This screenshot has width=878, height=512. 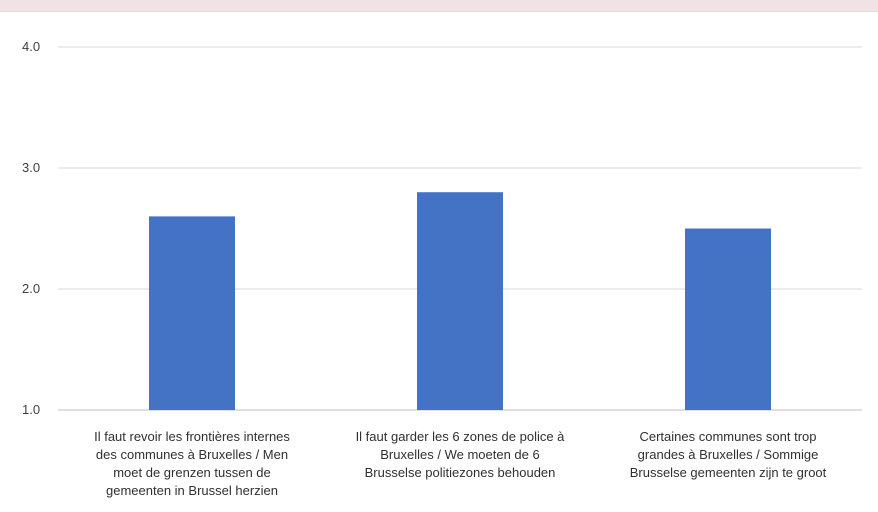 I want to click on category-label: des communes à Bruxelles / Men, so click(x=192, y=454).